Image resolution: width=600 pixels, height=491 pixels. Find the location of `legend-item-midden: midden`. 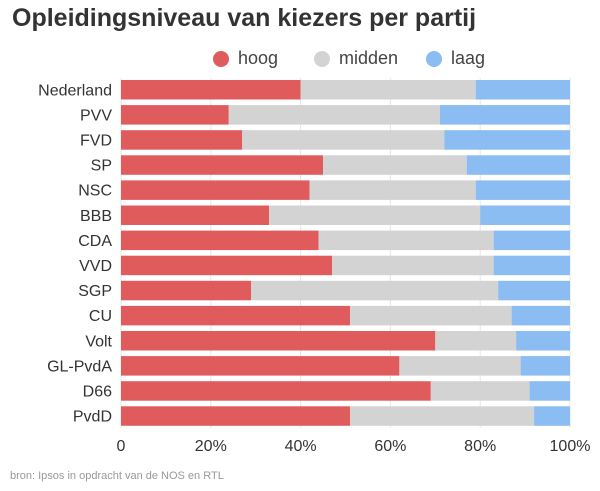

legend-item-midden: midden is located at coordinates (356, 58).